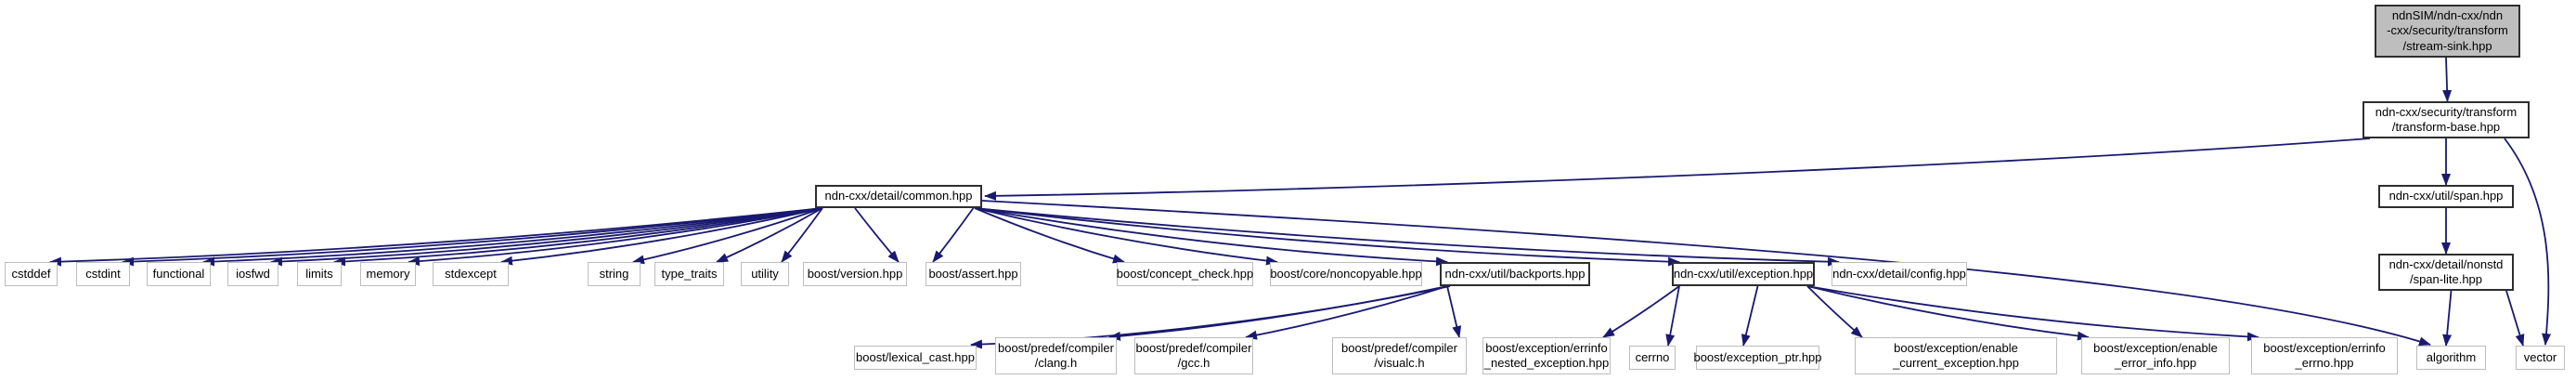 Image resolution: width=2576 pixels, height=380 pixels. I want to click on node-memory: memory, so click(388, 274).